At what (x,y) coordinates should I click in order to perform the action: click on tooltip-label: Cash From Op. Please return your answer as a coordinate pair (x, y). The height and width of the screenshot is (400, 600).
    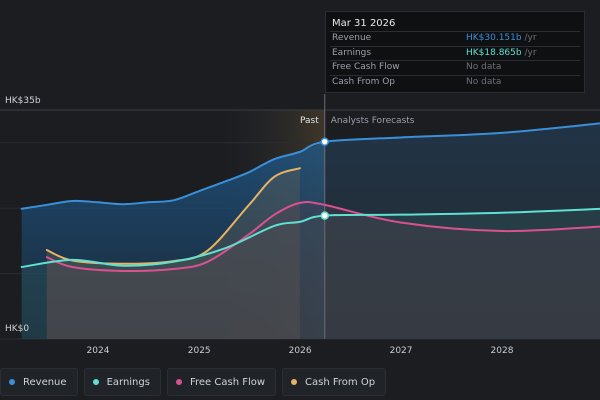
    Looking at the image, I should click on (364, 81).